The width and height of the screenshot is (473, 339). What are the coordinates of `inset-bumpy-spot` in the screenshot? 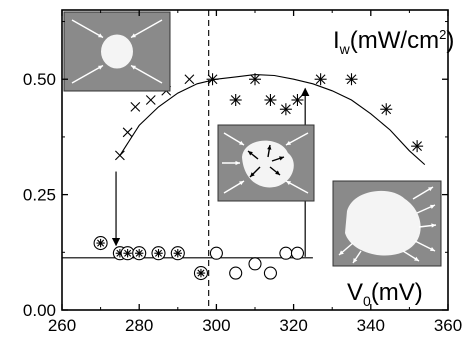 It's located at (266, 163).